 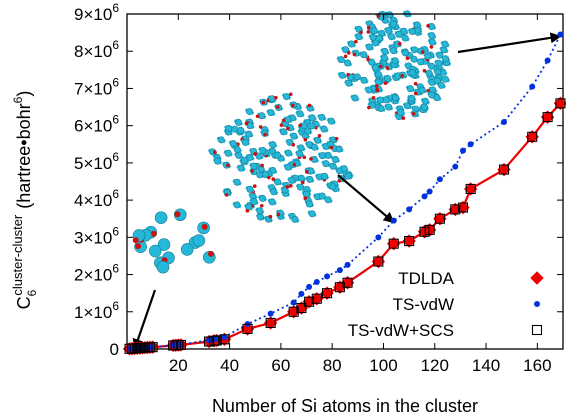 I want to click on arrow-large-cluster-image, so click(x=509, y=43).